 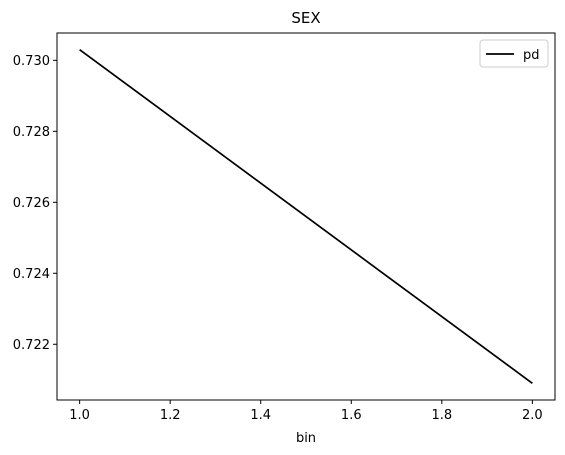 What do you see at coordinates (514, 53) in the screenshot?
I see `legend: pd` at bounding box center [514, 53].